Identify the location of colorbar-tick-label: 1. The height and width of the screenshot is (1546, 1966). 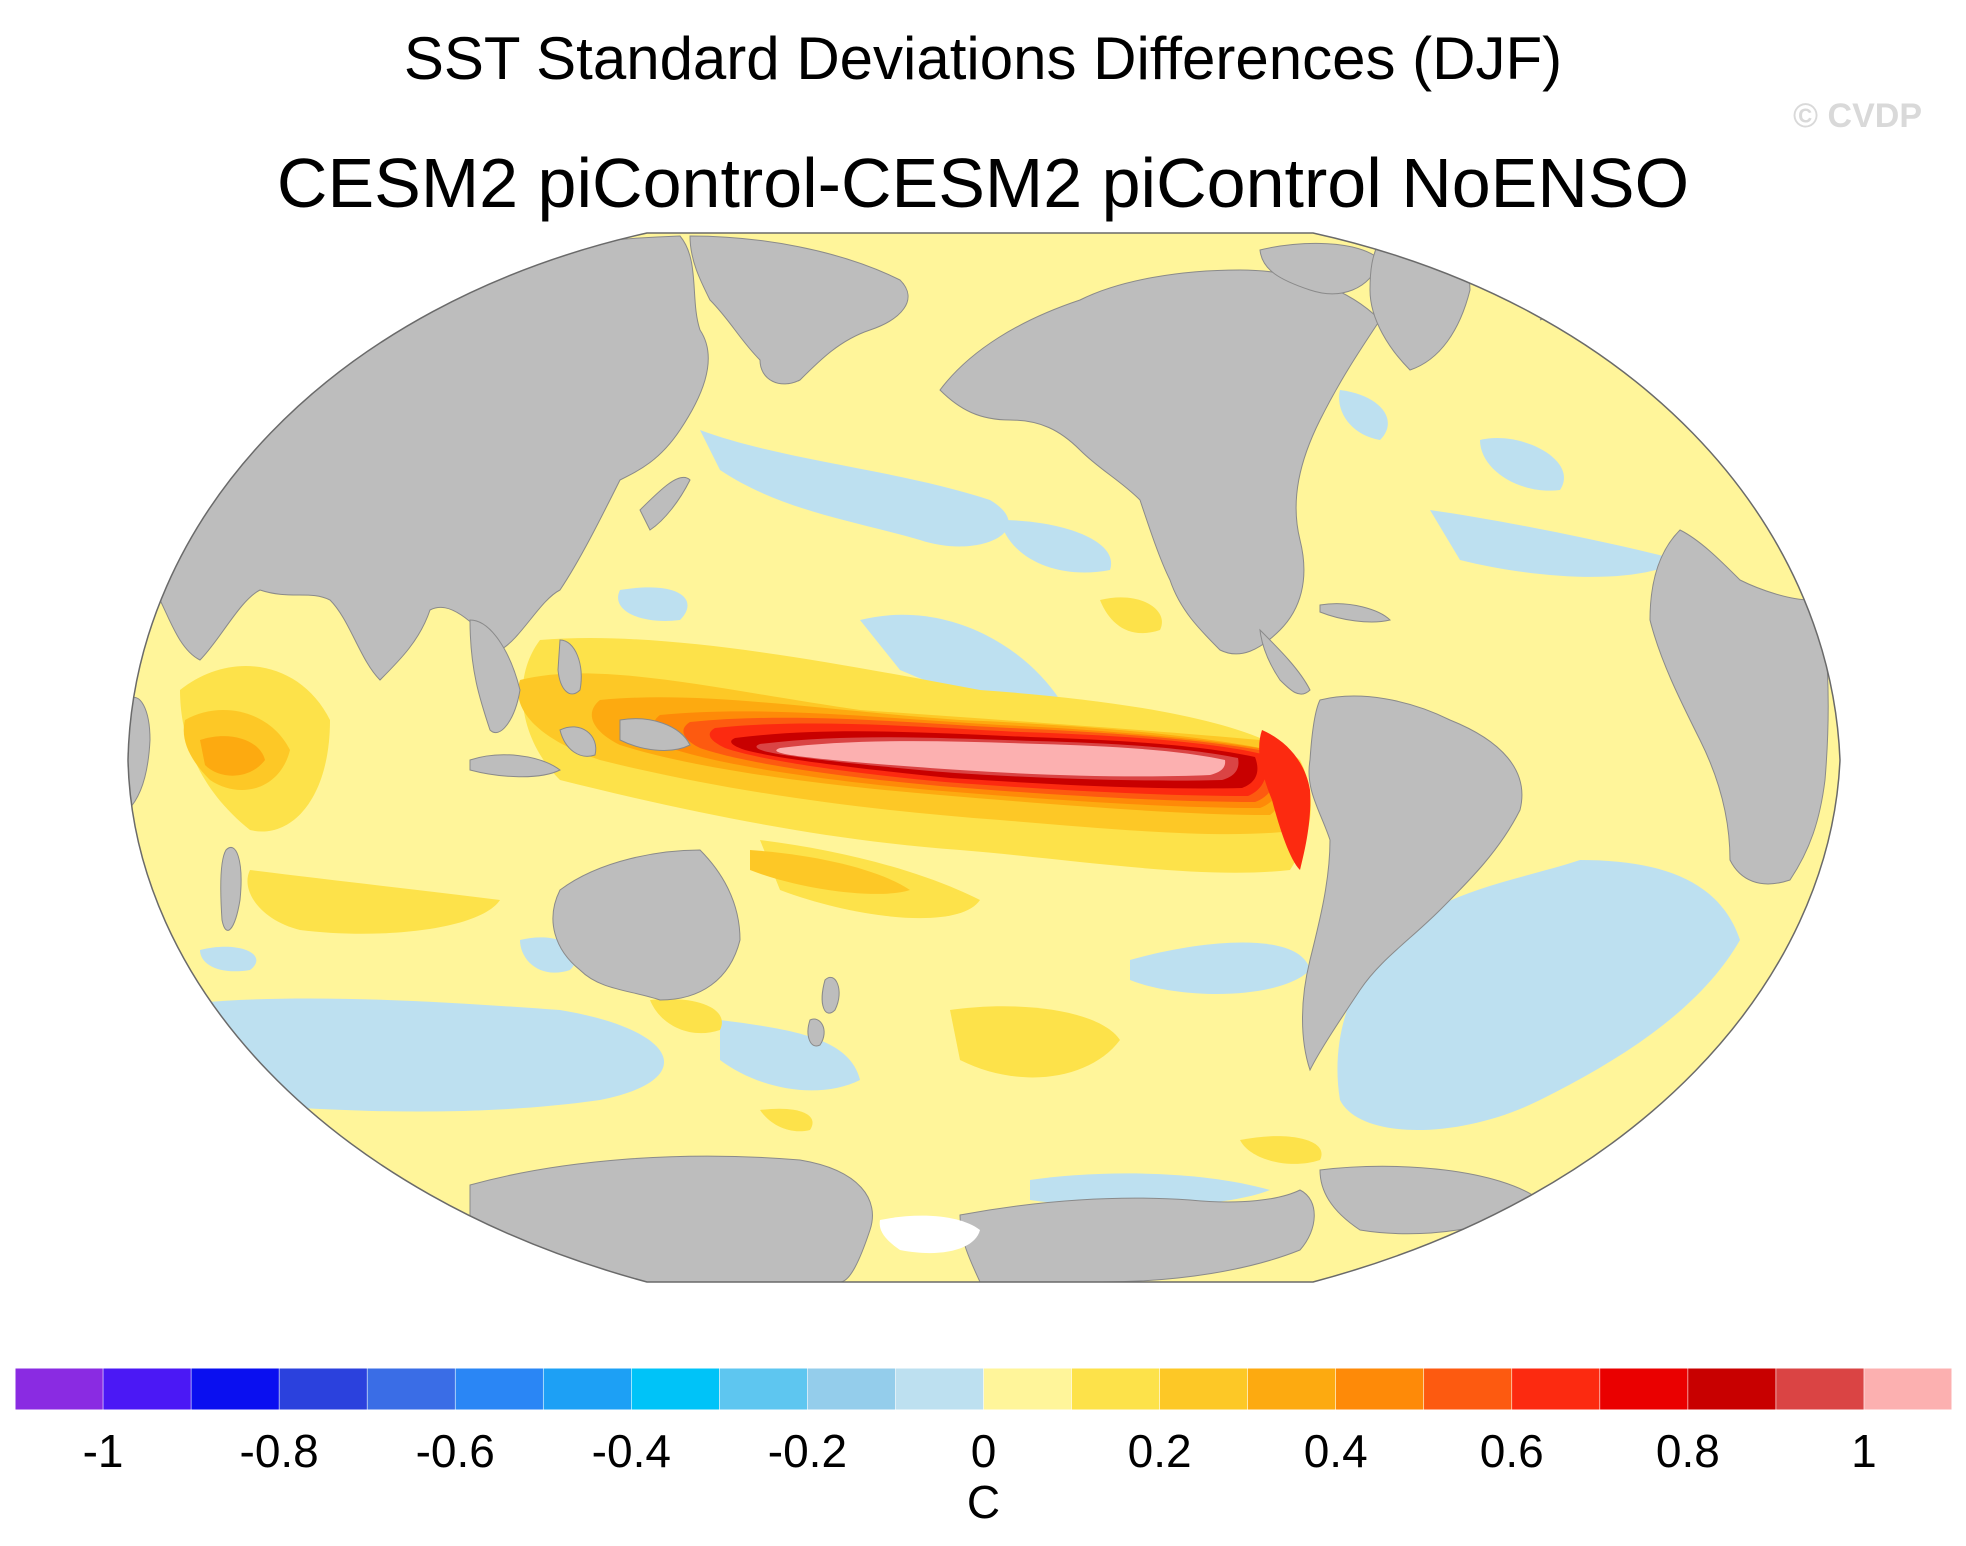
(1864, 1451).